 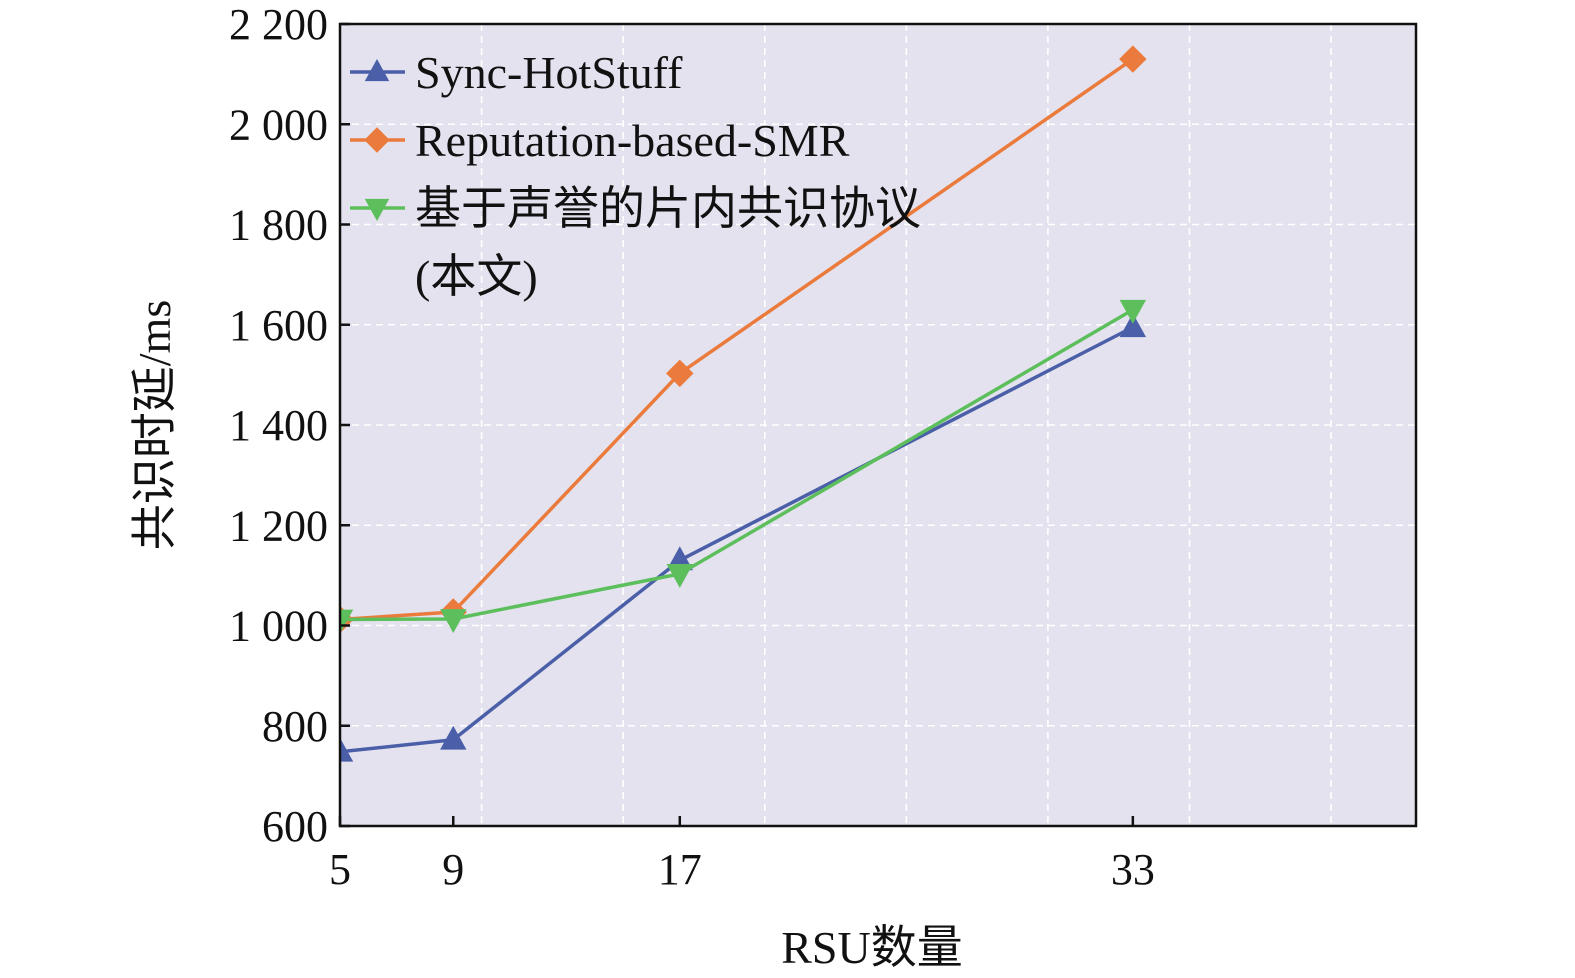 What do you see at coordinates (549, 72) in the screenshot?
I see `legend-label: Sync-HotStuff` at bounding box center [549, 72].